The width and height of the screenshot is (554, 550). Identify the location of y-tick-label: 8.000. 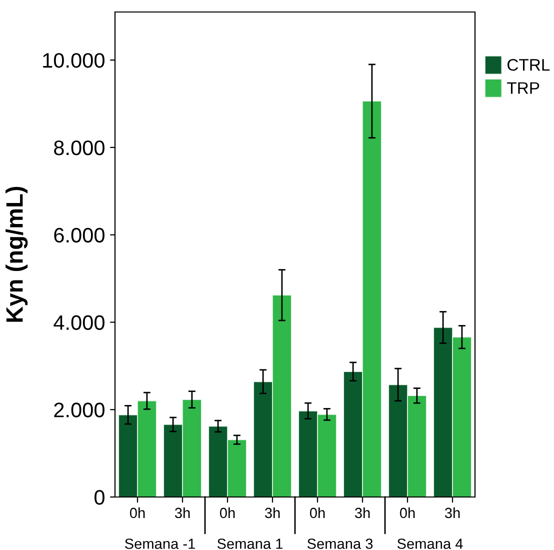
(79, 148).